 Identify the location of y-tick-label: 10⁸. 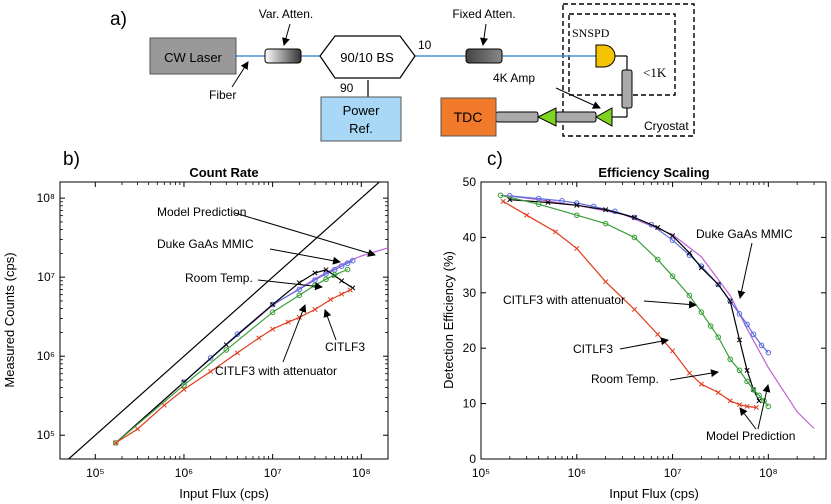
(46, 198).